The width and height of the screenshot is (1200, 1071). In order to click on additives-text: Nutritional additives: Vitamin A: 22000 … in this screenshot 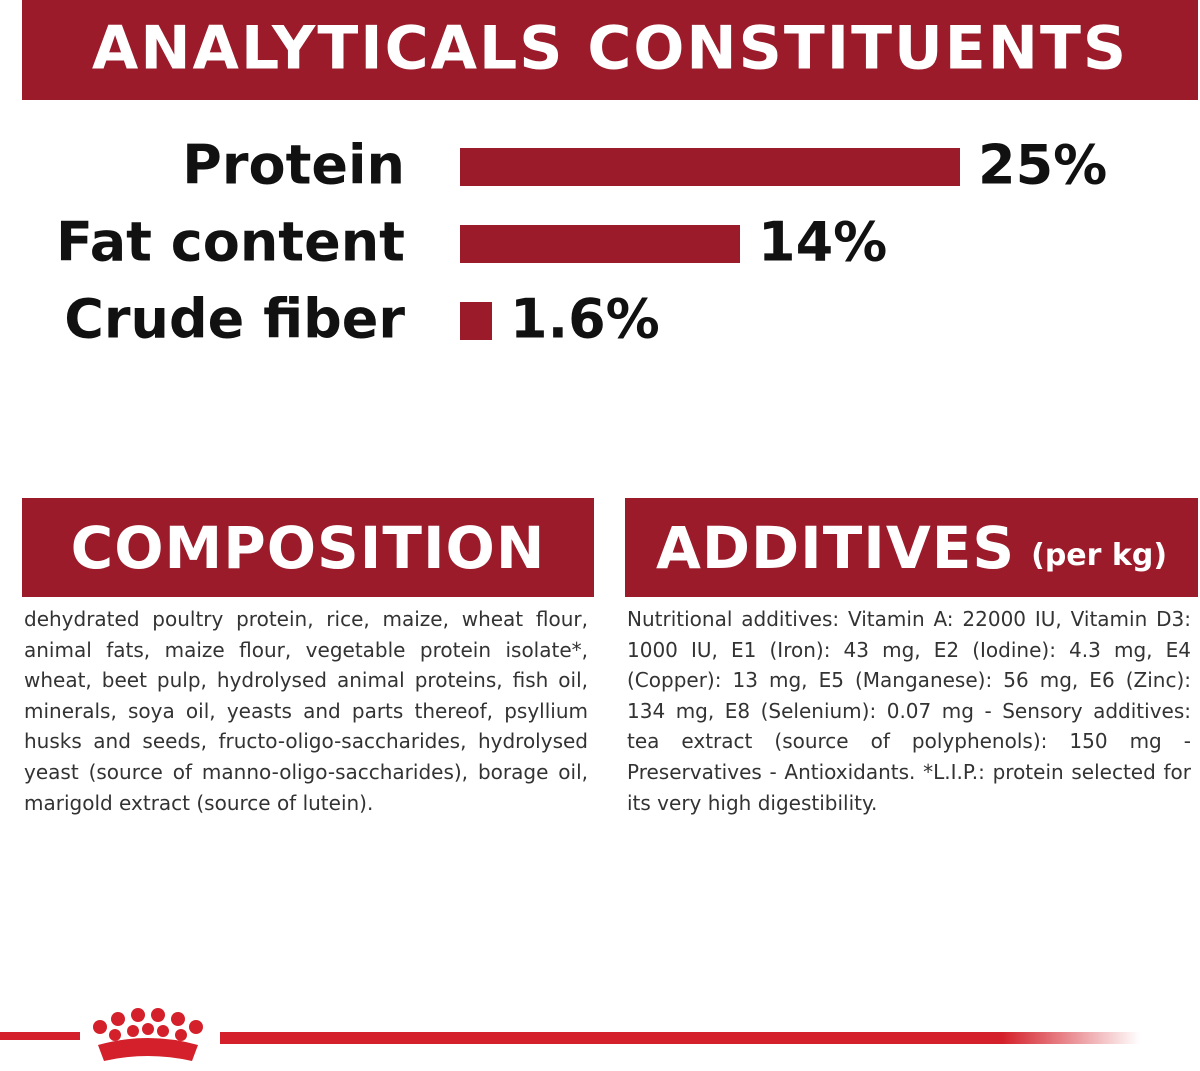, I will do `click(909, 711)`.